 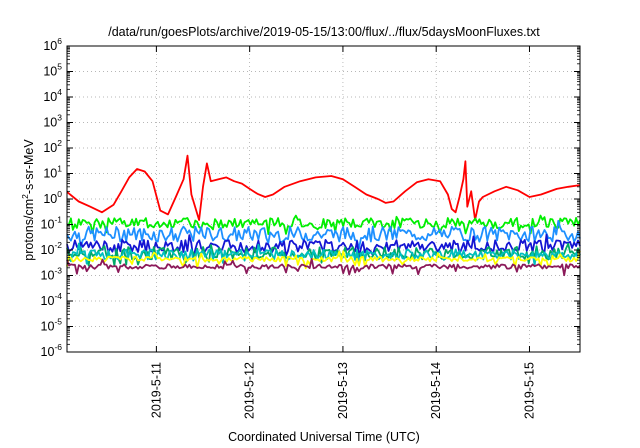 What do you see at coordinates (52, 248) in the screenshot?
I see `y-tick-label: 10⁻²` at bounding box center [52, 248].